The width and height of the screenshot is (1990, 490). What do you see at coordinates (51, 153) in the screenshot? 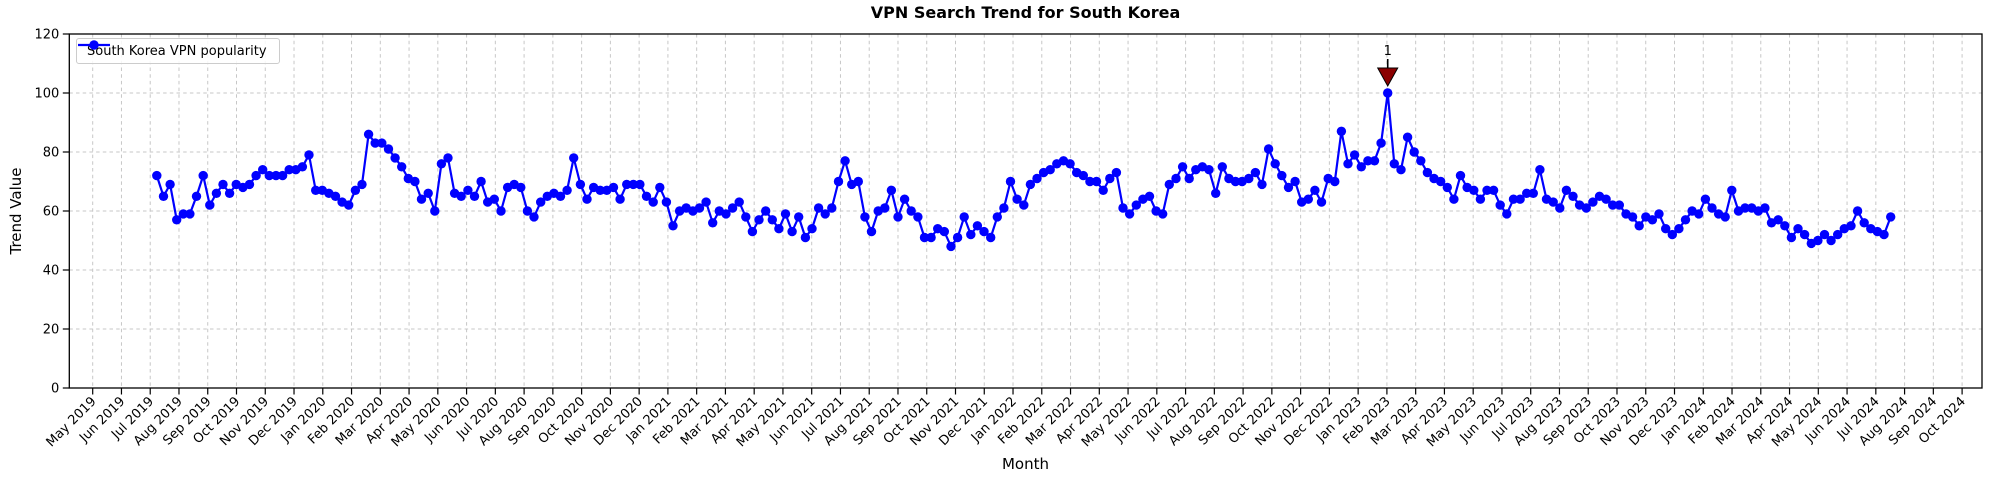
I see `y-tick-label: 80` at bounding box center [51, 153].